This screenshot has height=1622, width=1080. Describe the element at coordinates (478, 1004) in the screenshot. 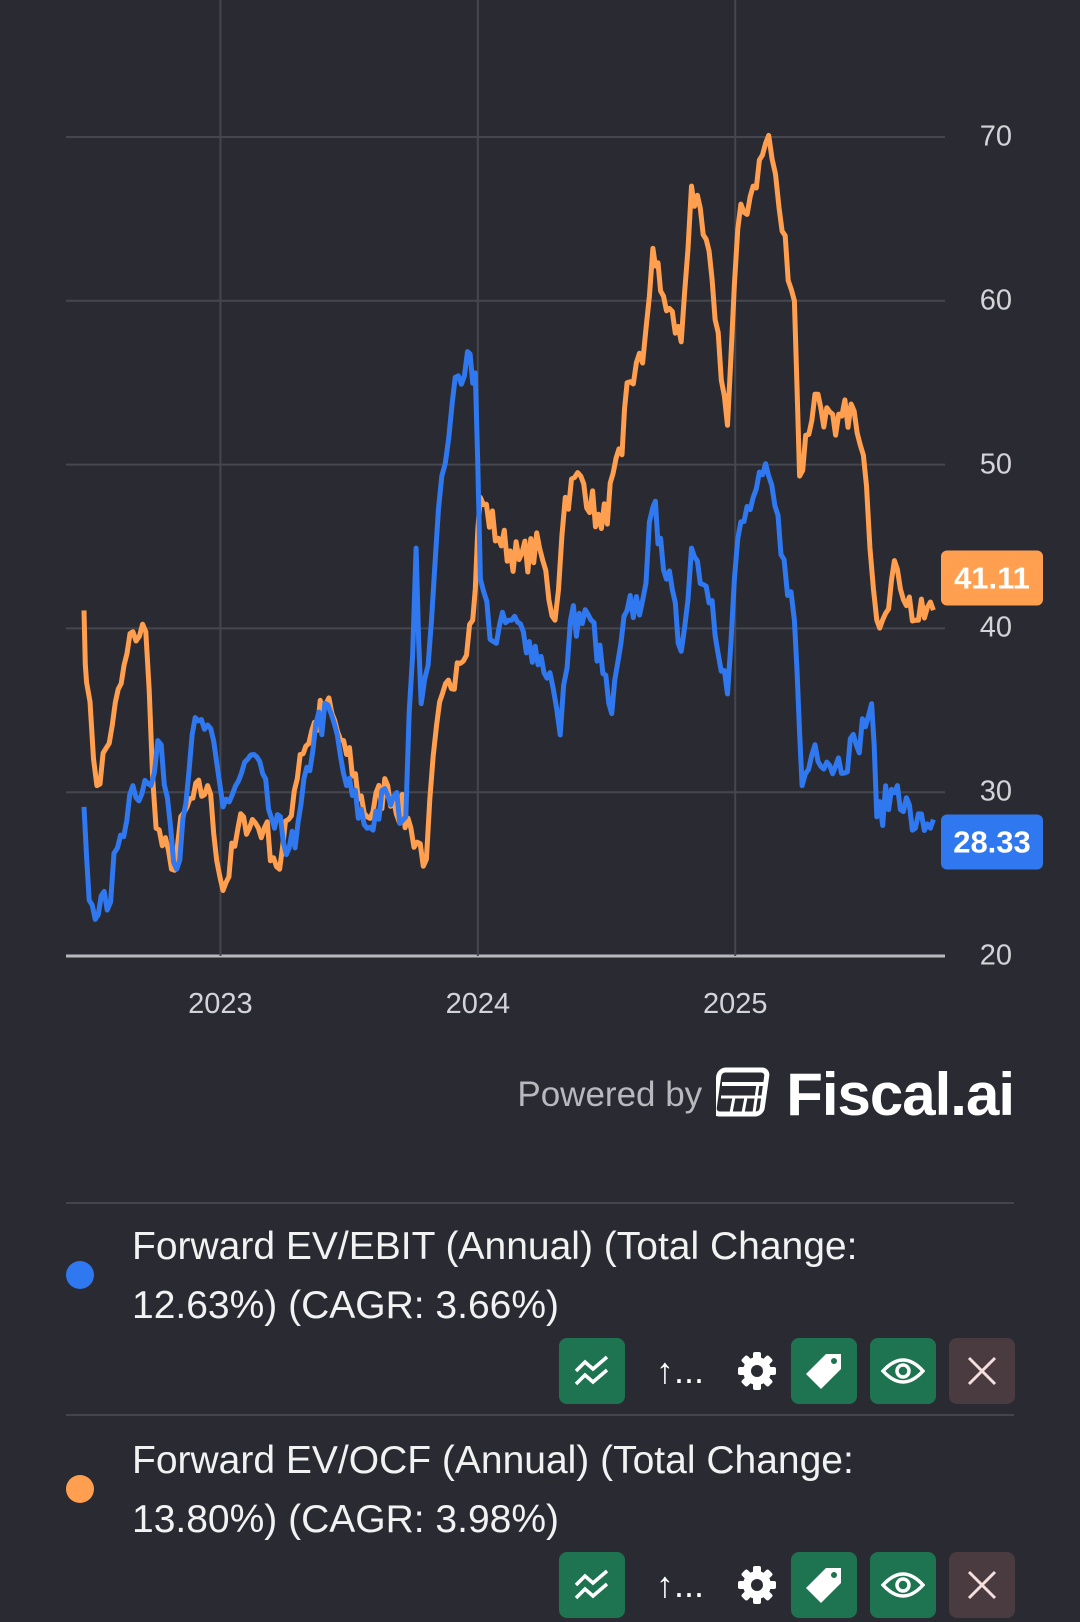

I see `x-tick-label: 2024` at that location.